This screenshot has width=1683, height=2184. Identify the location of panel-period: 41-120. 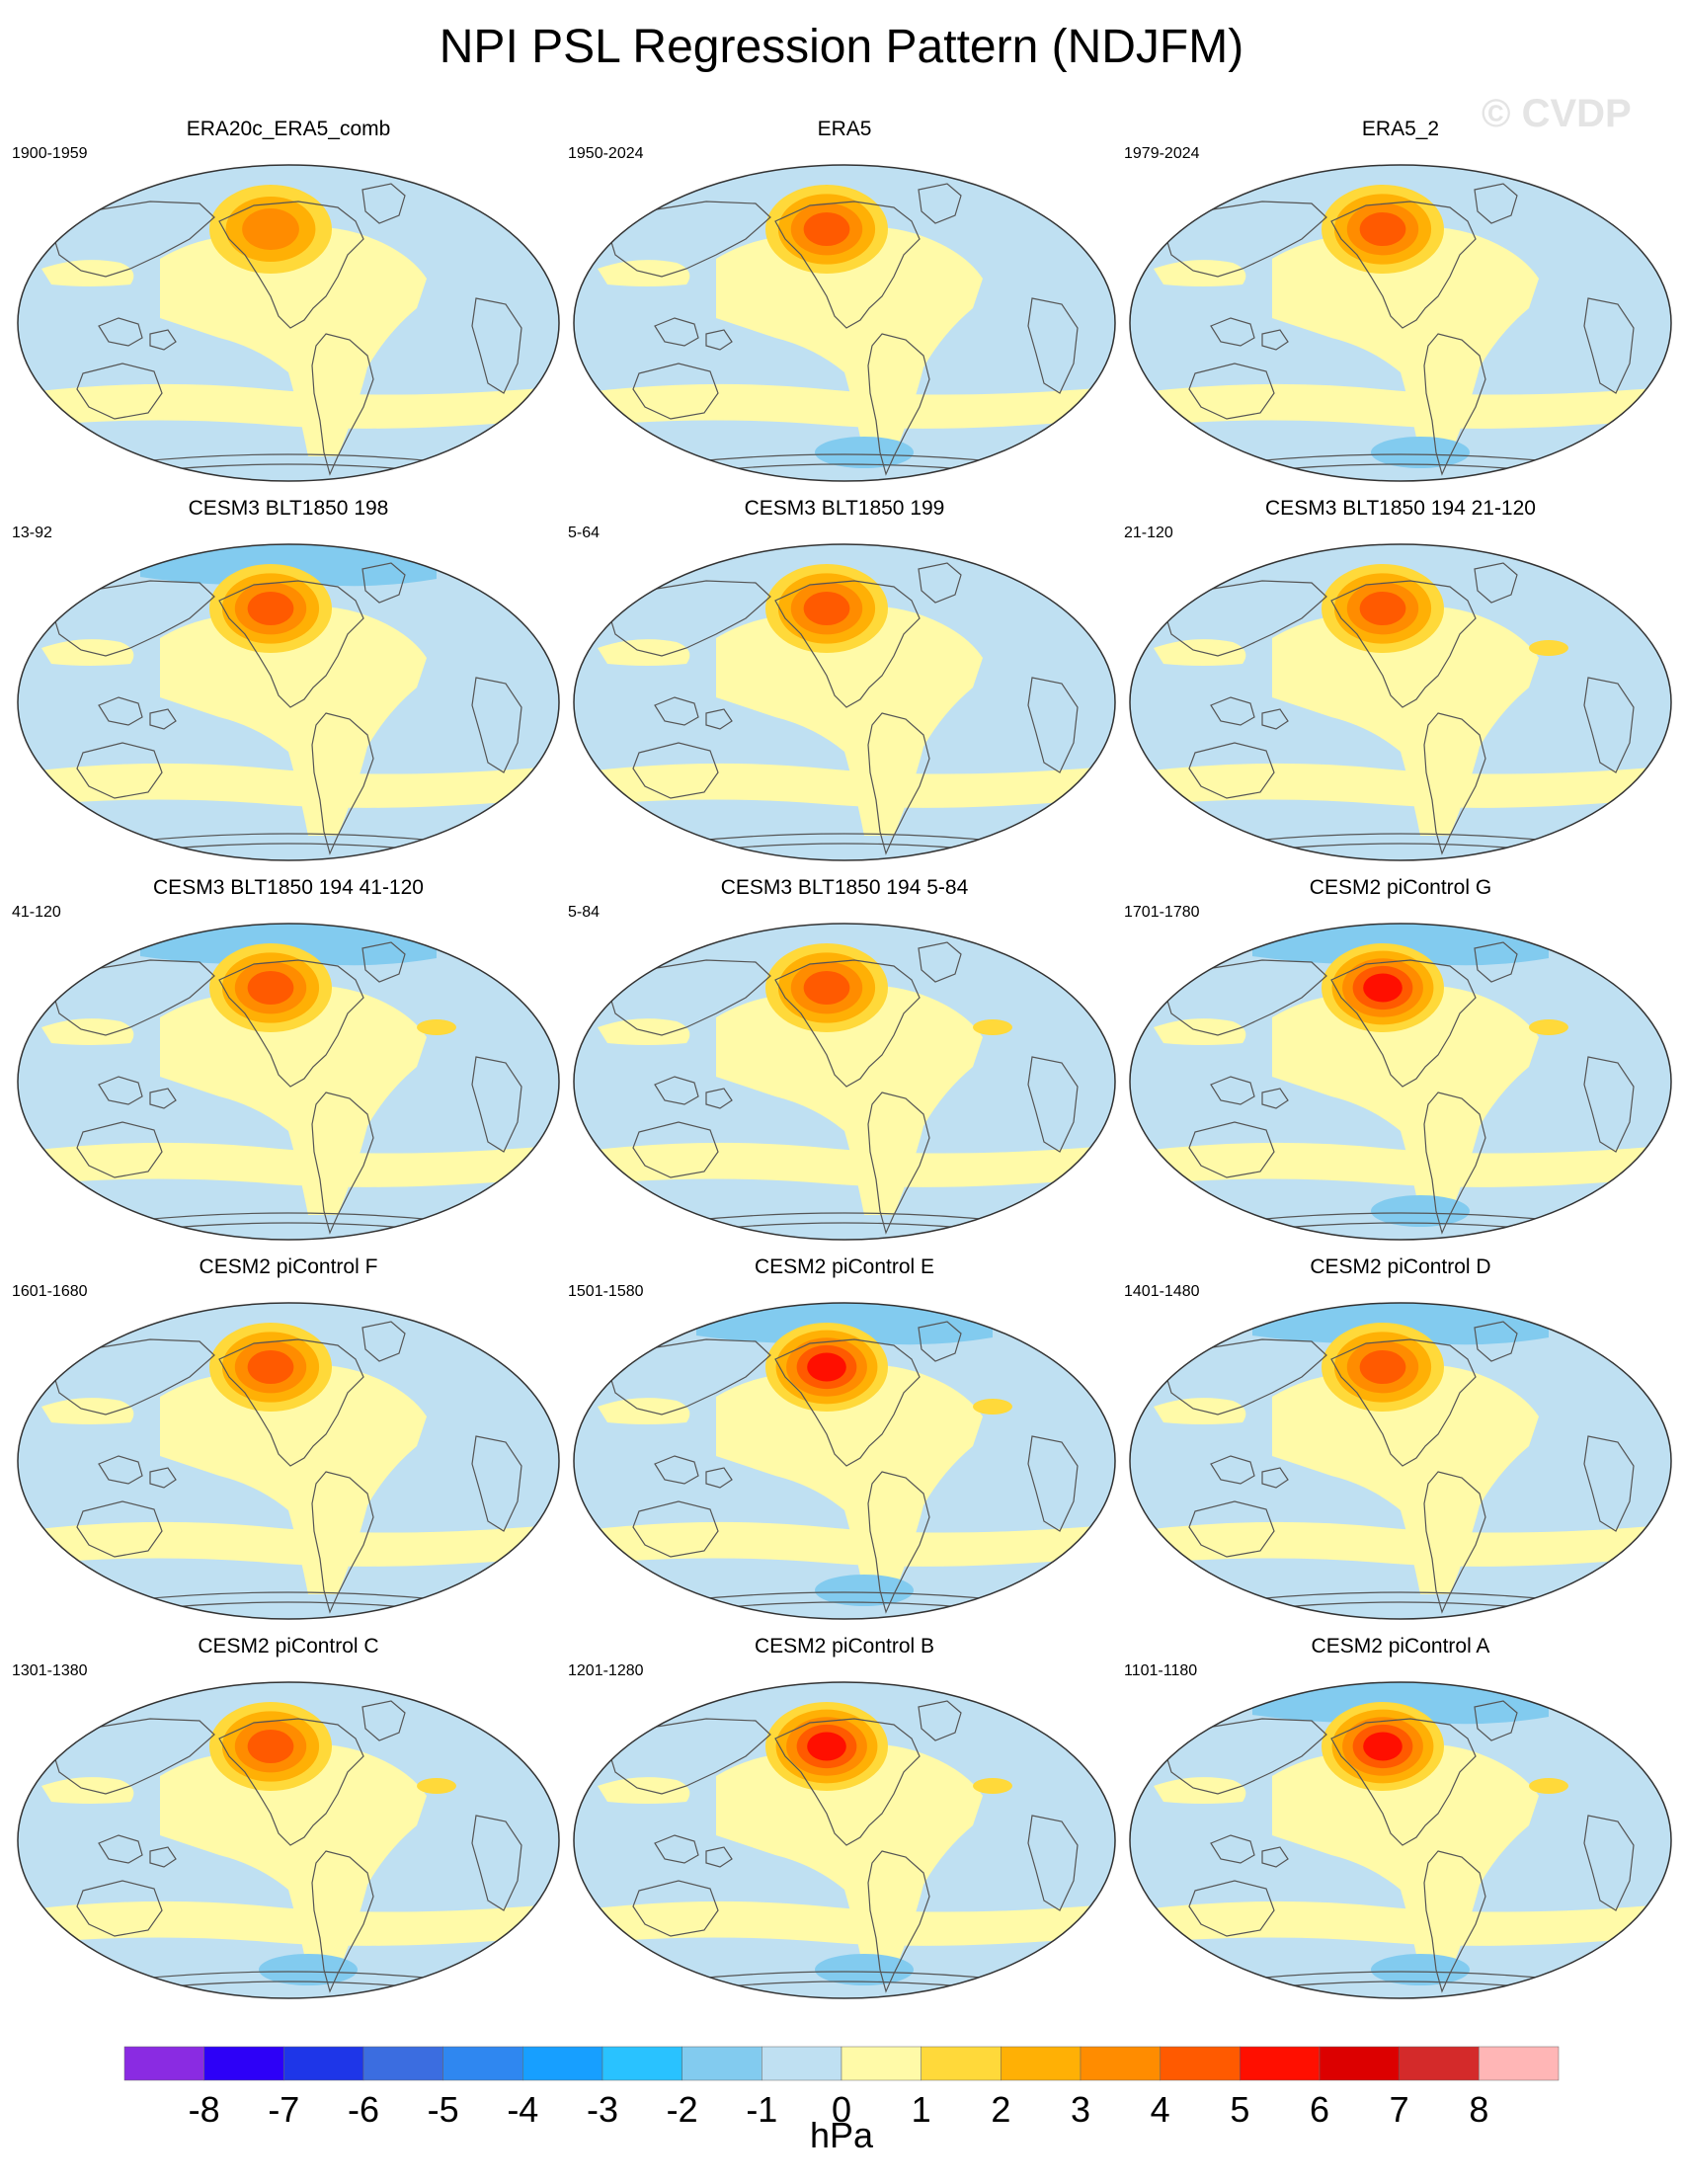
(36, 912).